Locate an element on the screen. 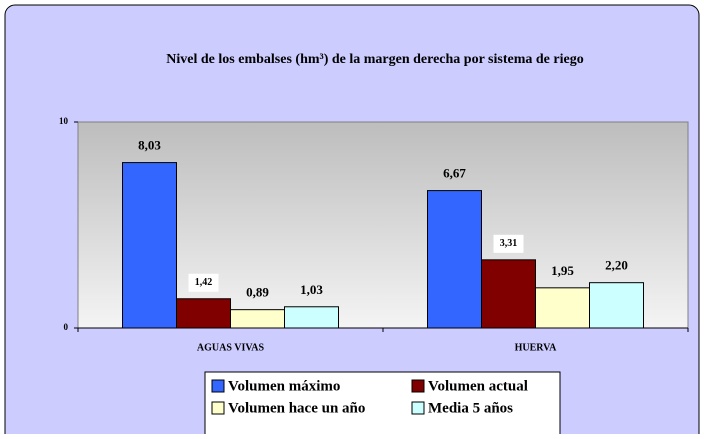  value-label: 6,67 is located at coordinates (454, 173).